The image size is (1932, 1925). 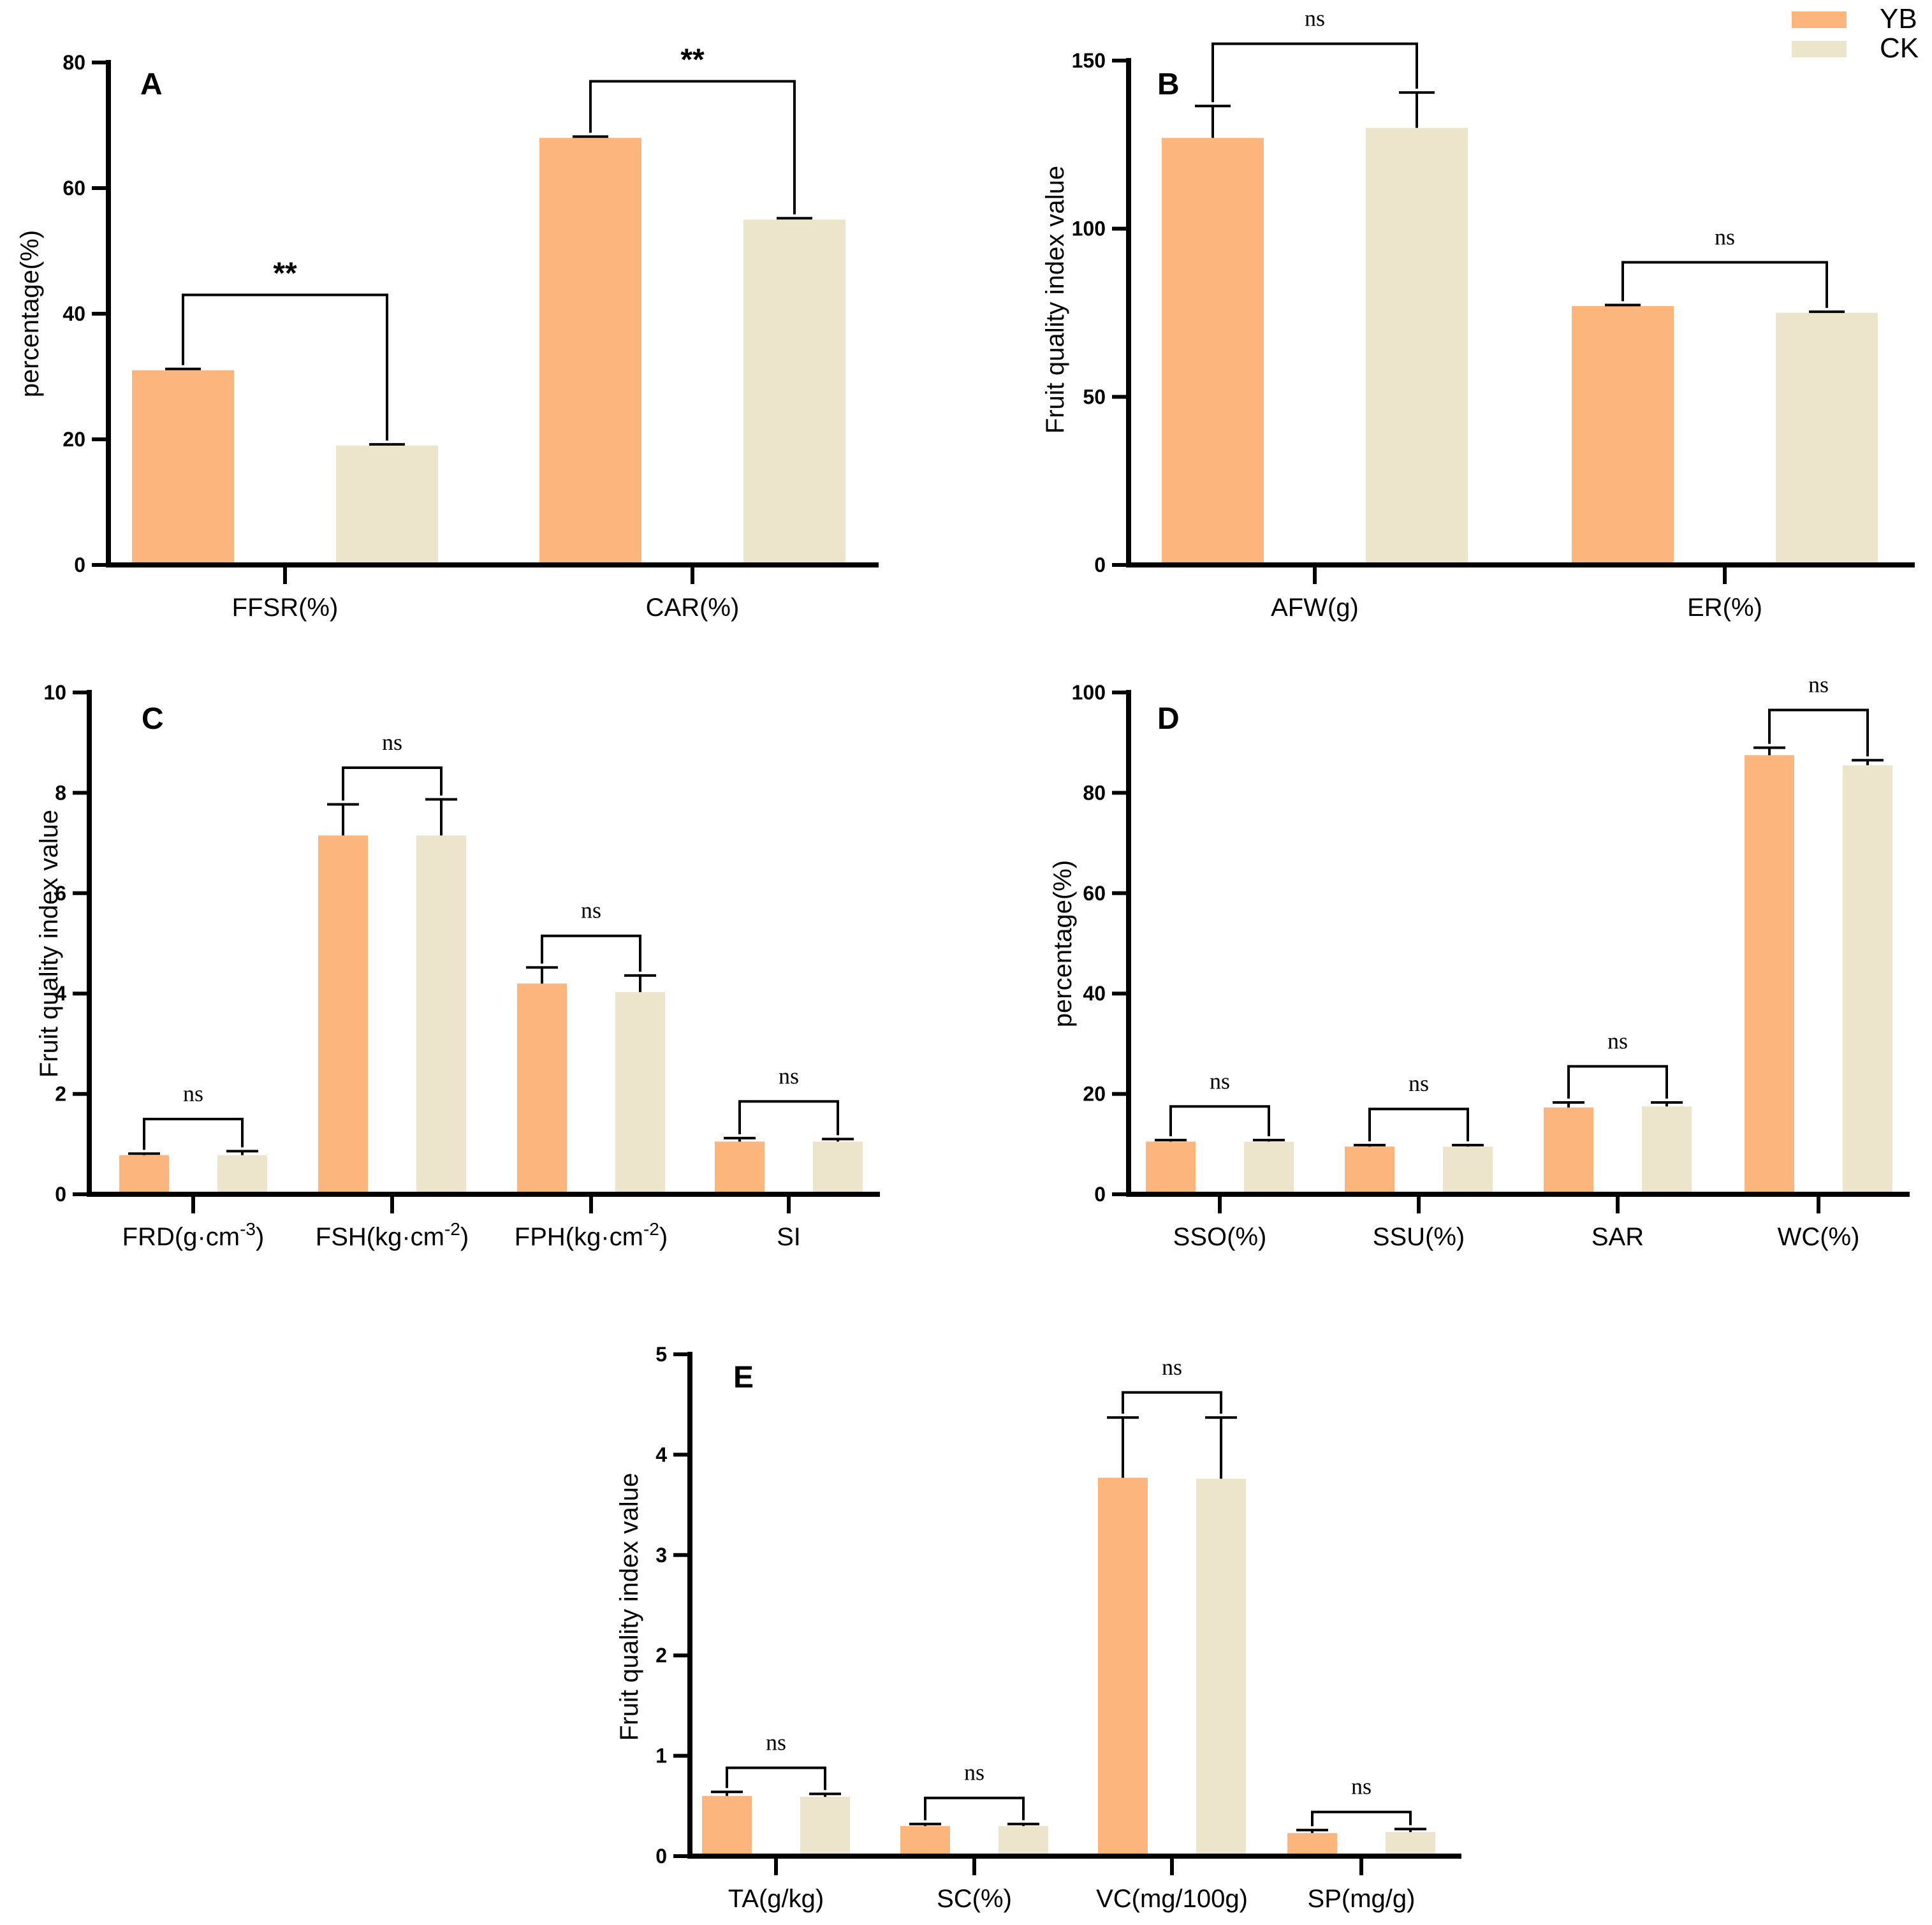 I want to click on y-tick-label-C-1: 2, so click(x=60, y=1094).